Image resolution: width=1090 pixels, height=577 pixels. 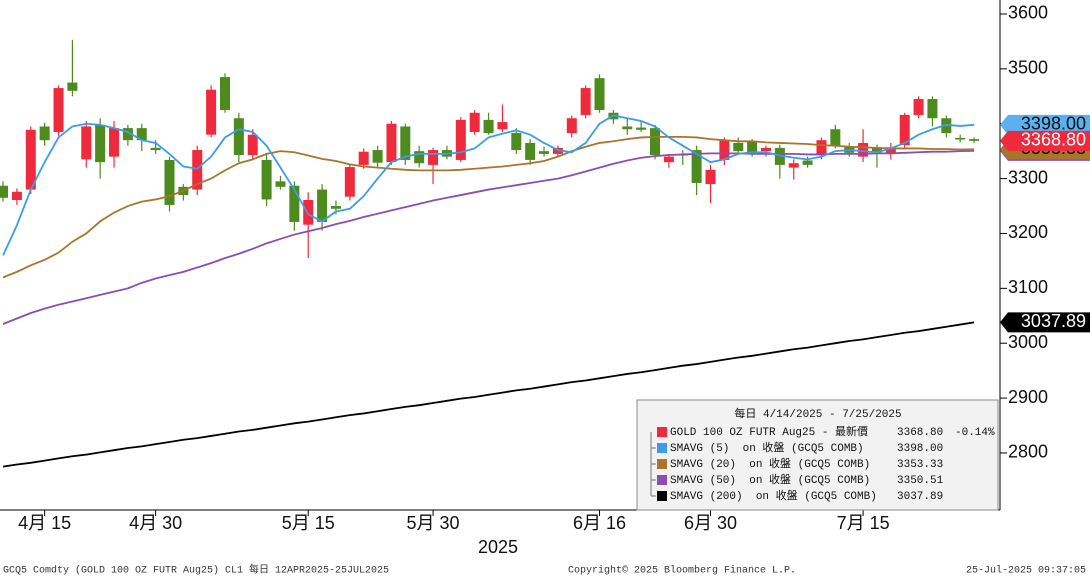 What do you see at coordinates (920, 433) in the screenshot?
I see `legend-value: 3368.80` at bounding box center [920, 433].